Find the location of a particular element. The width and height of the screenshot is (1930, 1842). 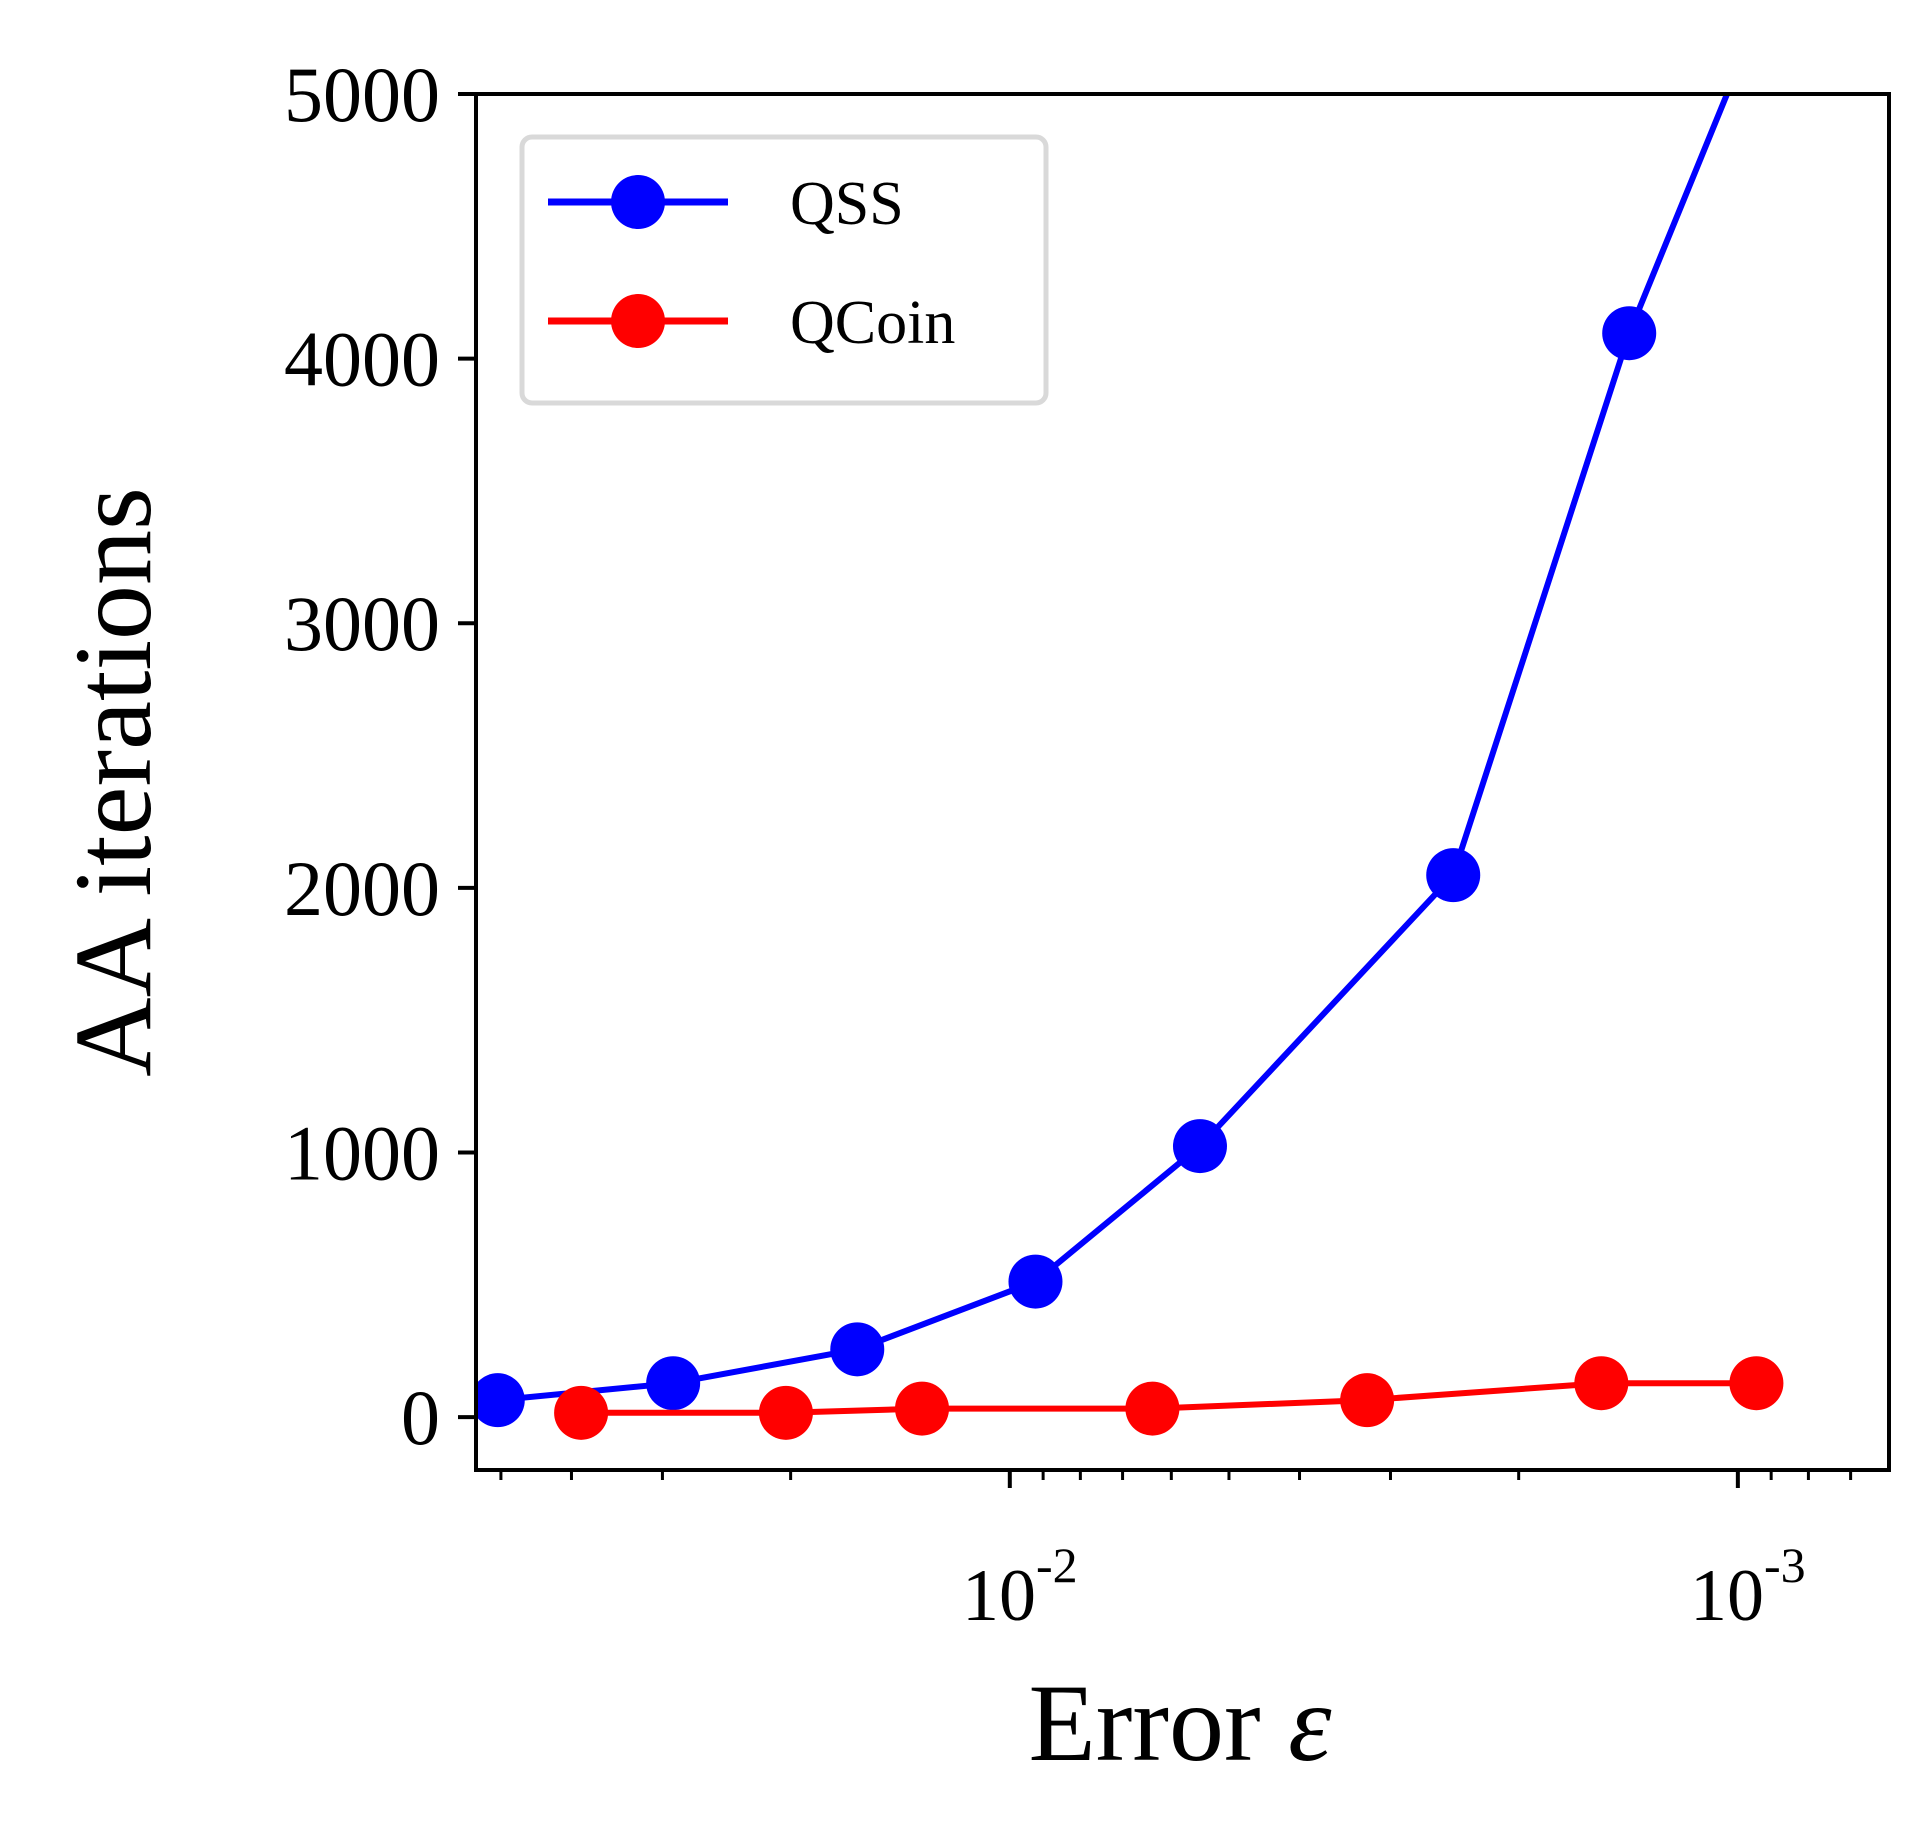

y-tick-label: 3000 is located at coordinates (362, 623).